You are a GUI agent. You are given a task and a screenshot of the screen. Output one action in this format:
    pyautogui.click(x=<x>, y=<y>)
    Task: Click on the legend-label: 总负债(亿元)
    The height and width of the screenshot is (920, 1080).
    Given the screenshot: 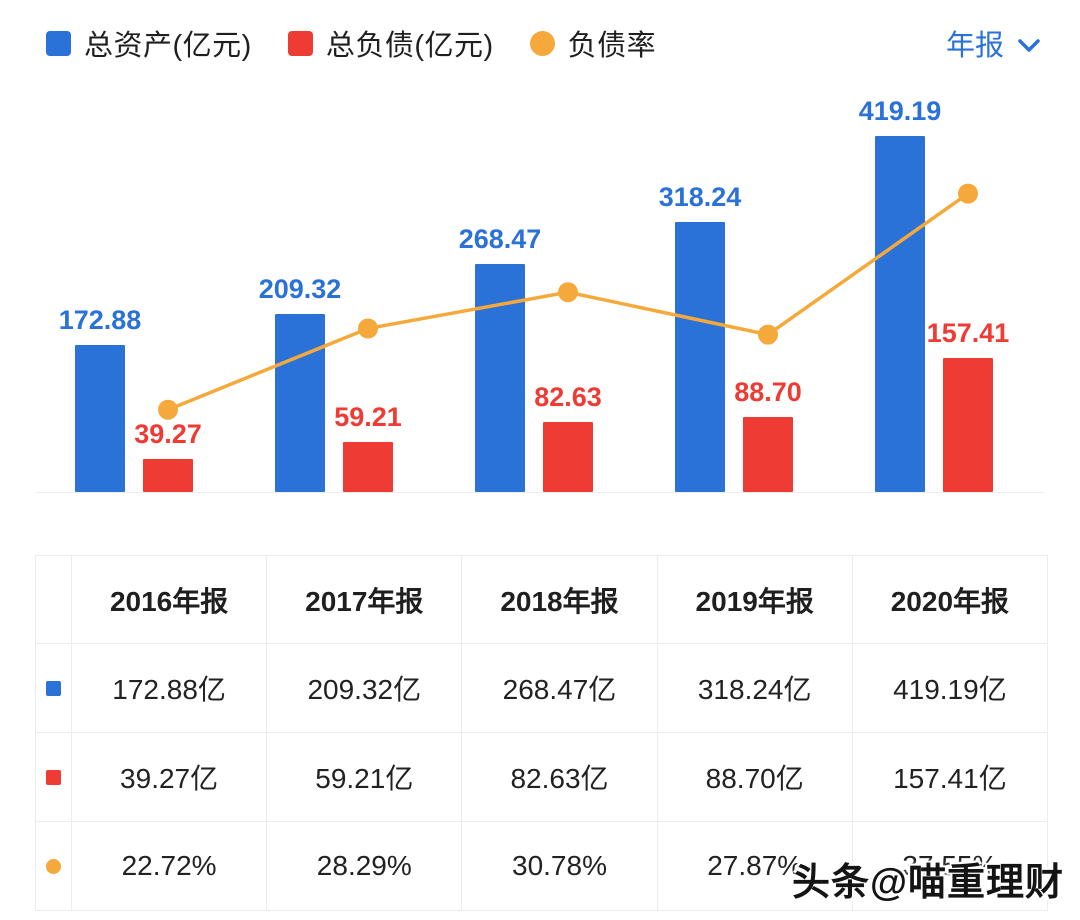 What is the action you would take?
    pyautogui.click(x=409, y=46)
    